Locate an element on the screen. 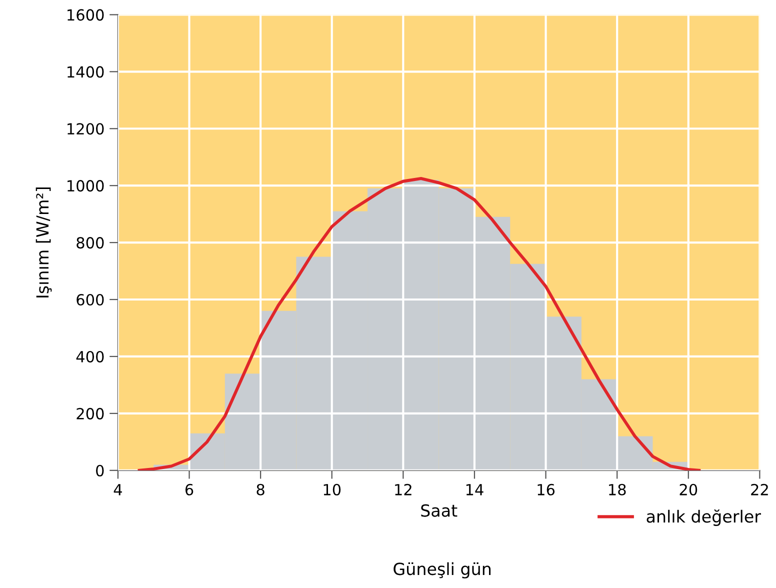 The width and height of the screenshot is (776, 588). x-tick-label: 4 is located at coordinates (118, 490).